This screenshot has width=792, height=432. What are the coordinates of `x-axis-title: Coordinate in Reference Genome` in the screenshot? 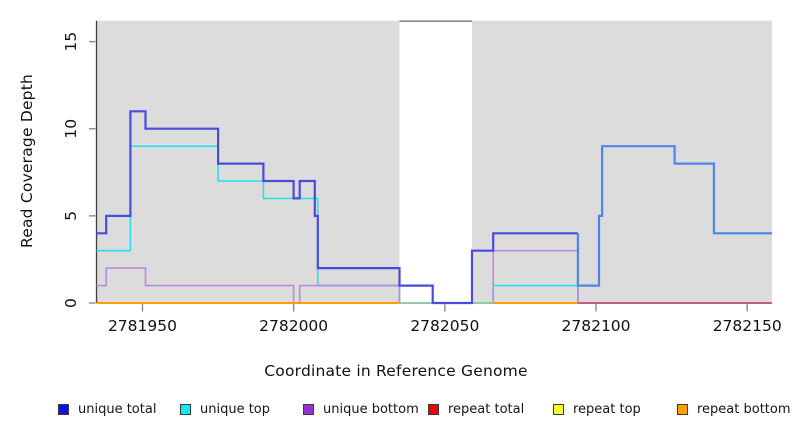 It's located at (396, 371).